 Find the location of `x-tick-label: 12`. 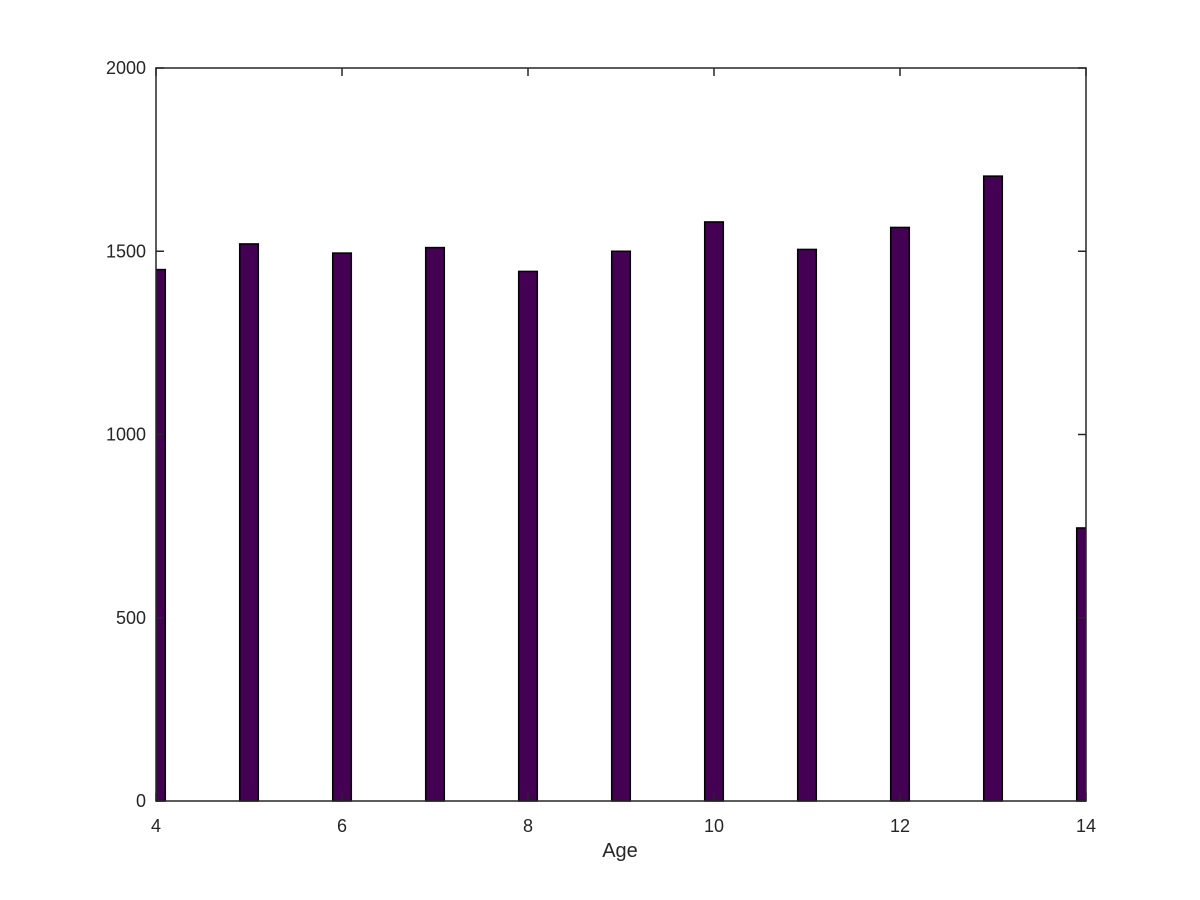

x-tick-label: 12 is located at coordinates (900, 826).